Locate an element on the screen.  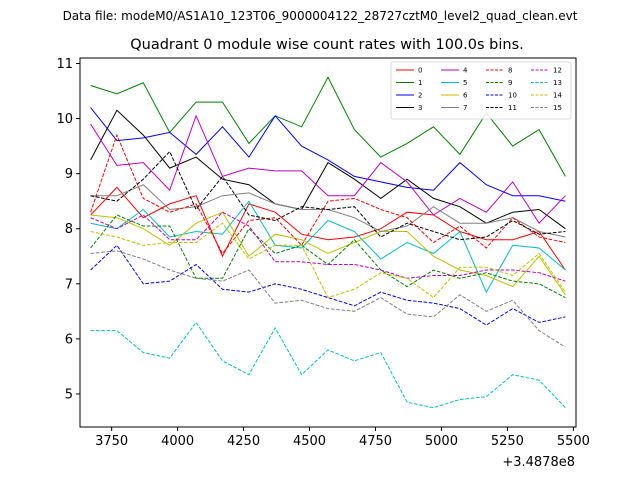
legend-label-15: 15 is located at coordinates (557, 108).